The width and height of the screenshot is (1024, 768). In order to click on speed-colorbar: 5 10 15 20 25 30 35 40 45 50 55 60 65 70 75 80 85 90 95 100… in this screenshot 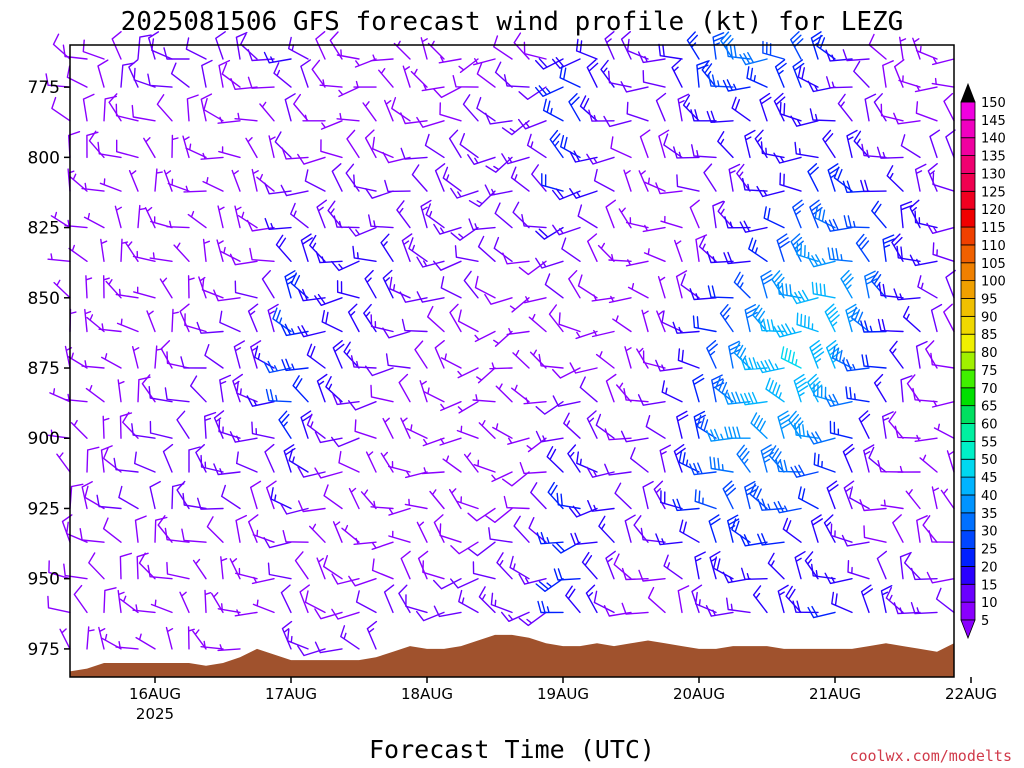, I will do `click(983, 361)`.